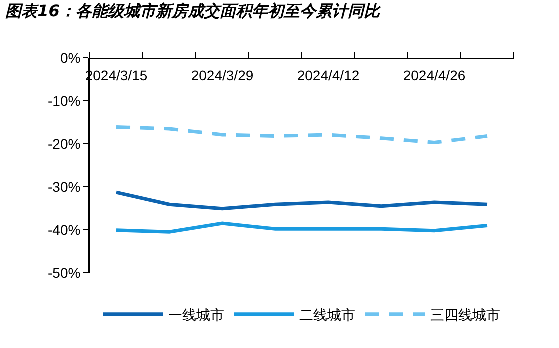  What do you see at coordinates (64, 186) in the screenshot?
I see `y-tick-label: -30%` at bounding box center [64, 186].